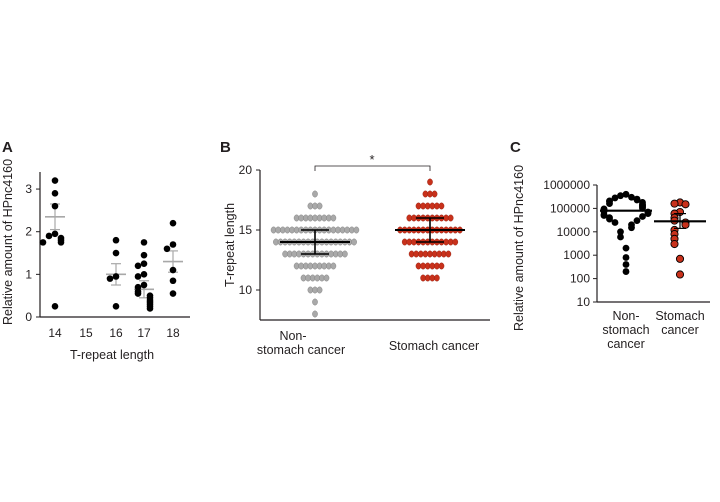 Image resolution: width=720 pixels, height=502 pixels. Describe the element at coordinates (246, 290) in the screenshot. I see `panel-b-y-tick-label: 10` at that location.